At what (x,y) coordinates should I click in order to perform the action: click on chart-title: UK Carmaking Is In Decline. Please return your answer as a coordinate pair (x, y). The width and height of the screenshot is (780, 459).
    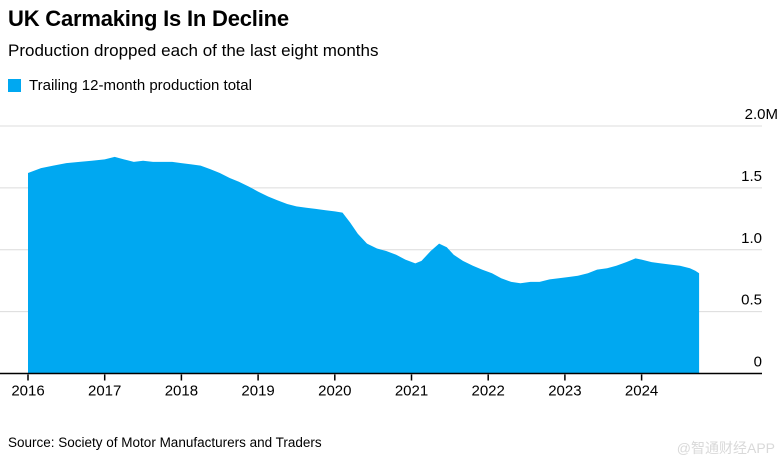
    Looking at the image, I should click on (148, 18).